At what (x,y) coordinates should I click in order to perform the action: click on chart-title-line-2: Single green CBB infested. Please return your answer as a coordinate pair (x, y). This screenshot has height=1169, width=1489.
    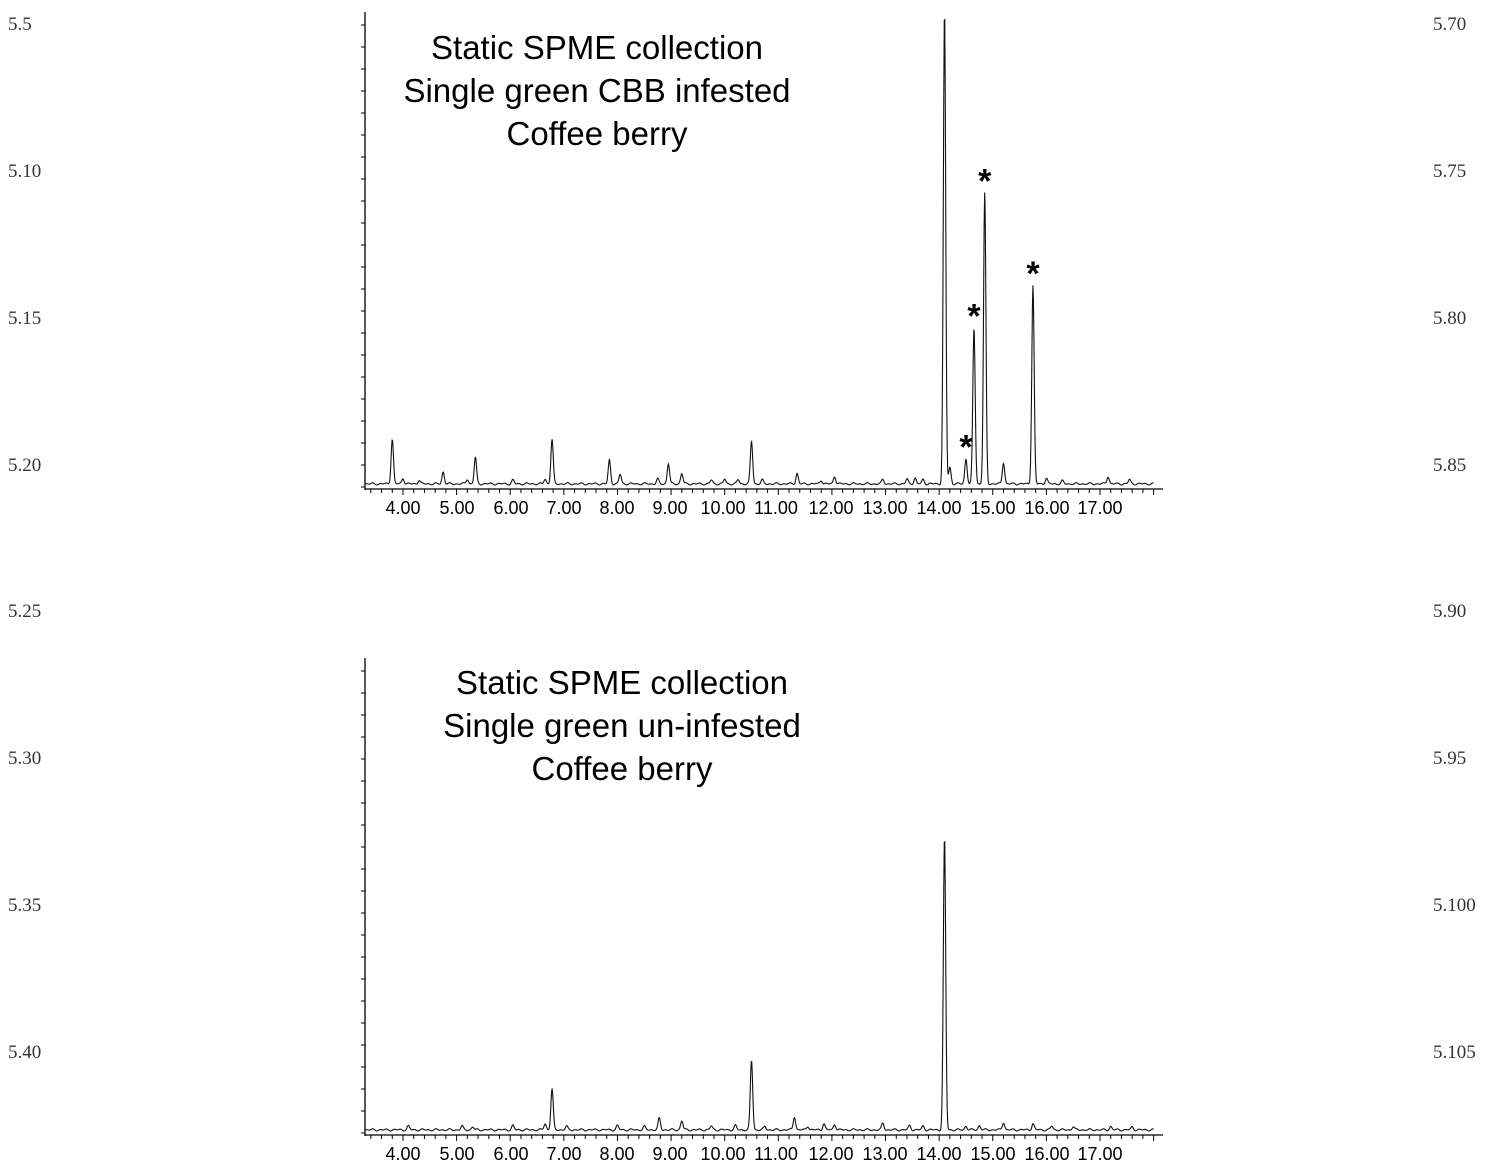
    Looking at the image, I should click on (596, 90).